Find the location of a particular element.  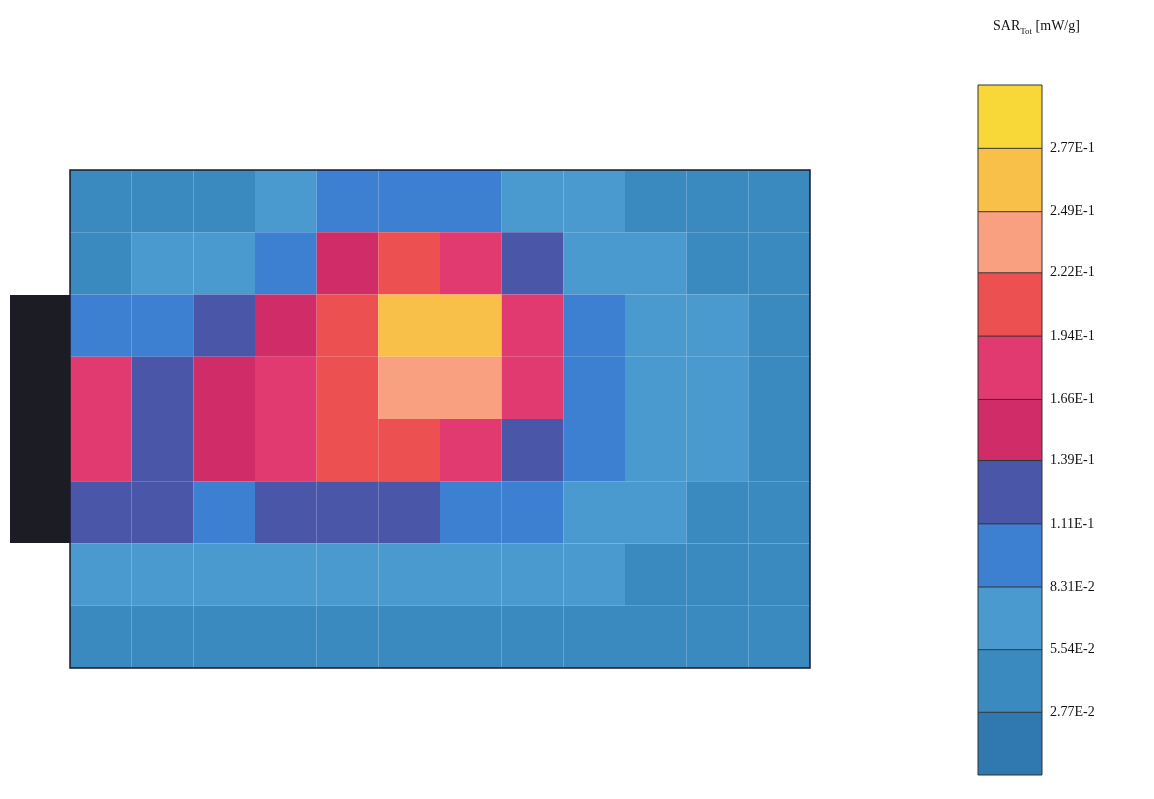

color-bar-label: 2.77E-1 is located at coordinates (1072, 148).